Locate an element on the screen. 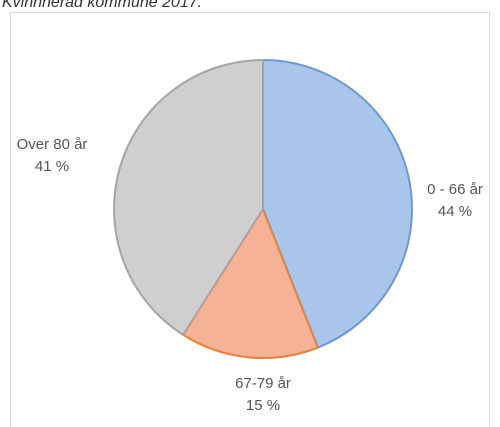 The height and width of the screenshot is (427, 500). slice-category-label: Over 80 år is located at coordinates (52, 144).